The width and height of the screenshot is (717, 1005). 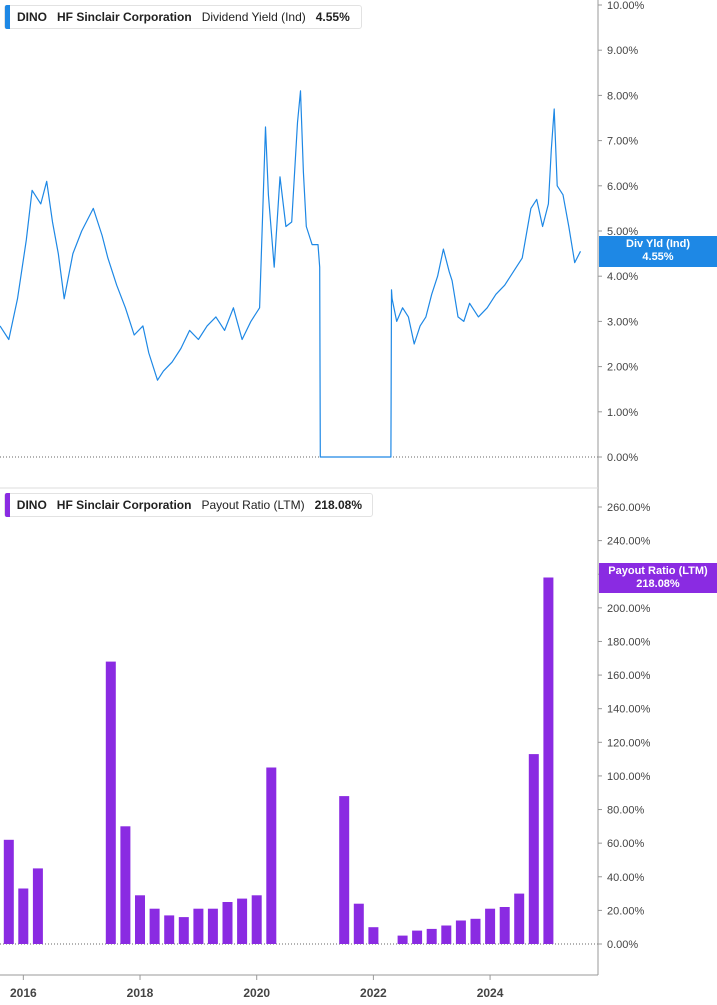 I want to click on x-tick-label: 2022, so click(x=373, y=993).